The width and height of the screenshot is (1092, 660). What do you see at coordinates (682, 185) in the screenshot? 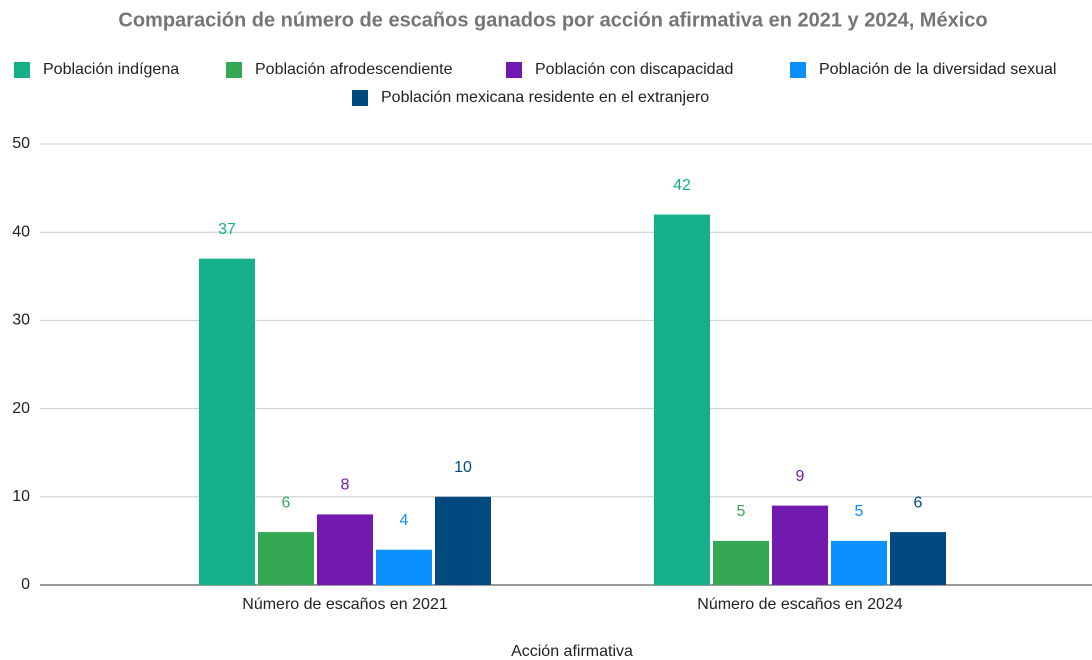
I see `data-label: 42` at bounding box center [682, 185].